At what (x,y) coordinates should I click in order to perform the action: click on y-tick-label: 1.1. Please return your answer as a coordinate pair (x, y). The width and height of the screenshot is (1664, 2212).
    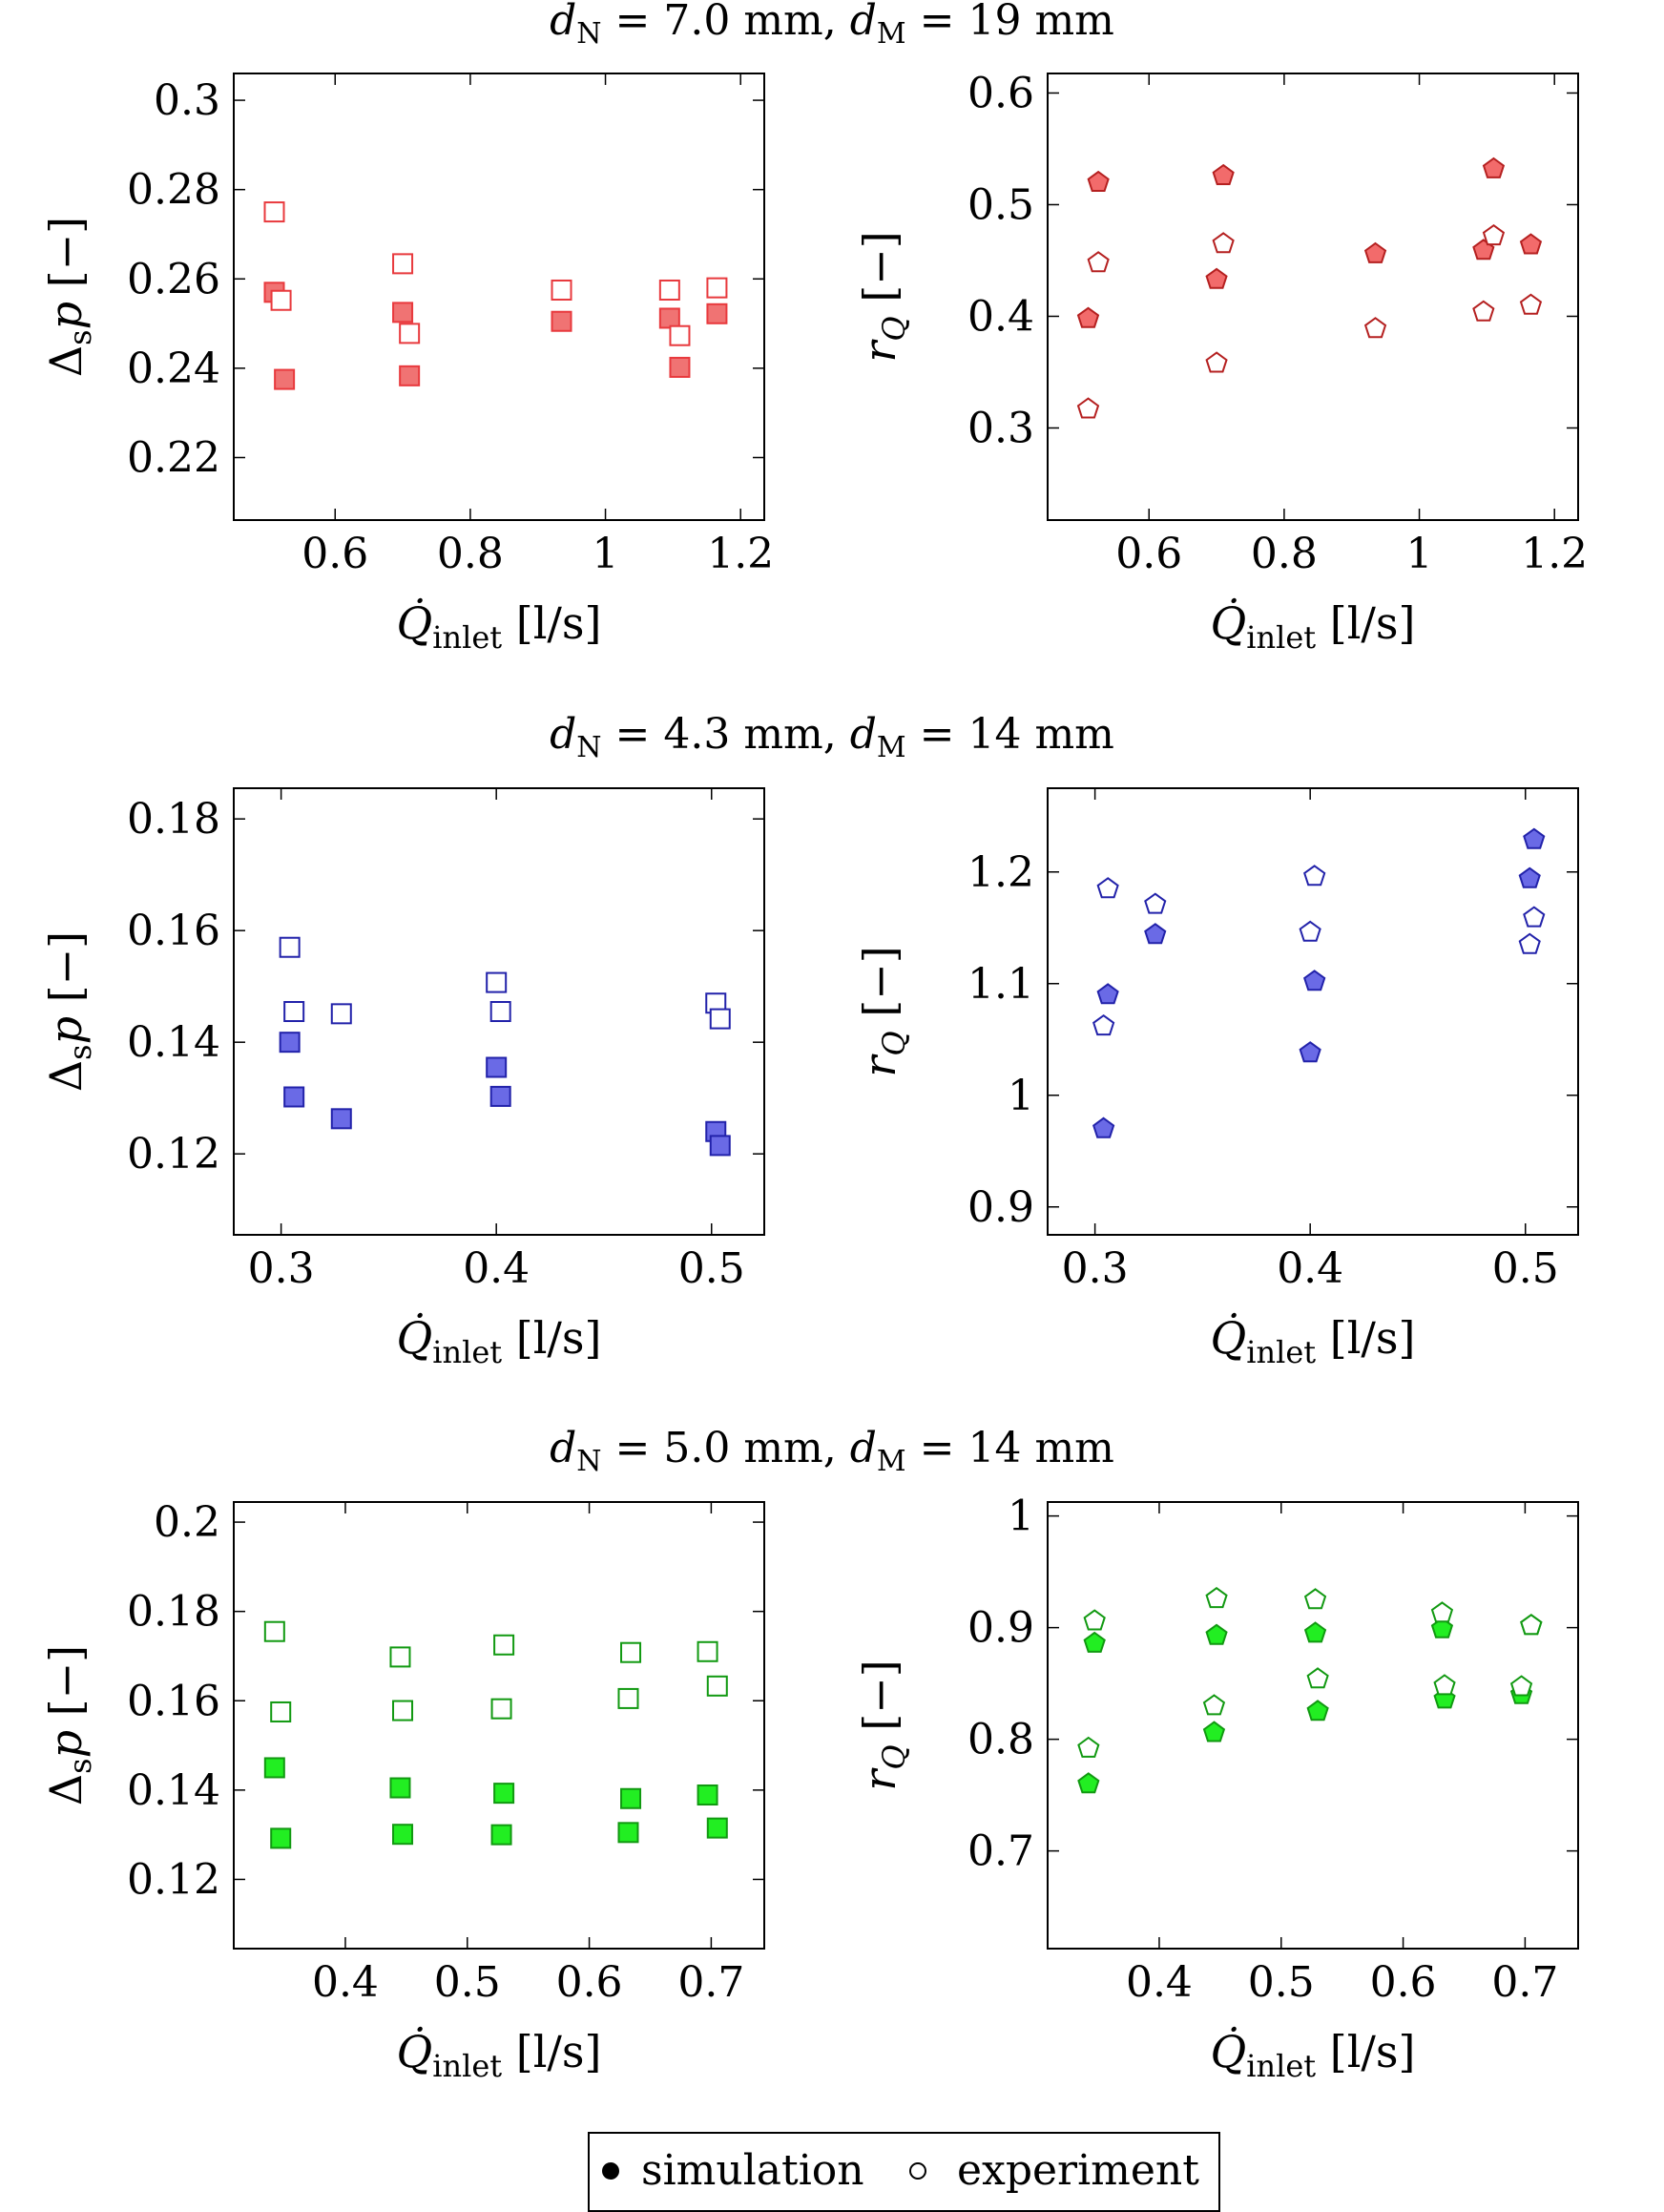
    Looking at the image, I should click on (1001, 985).